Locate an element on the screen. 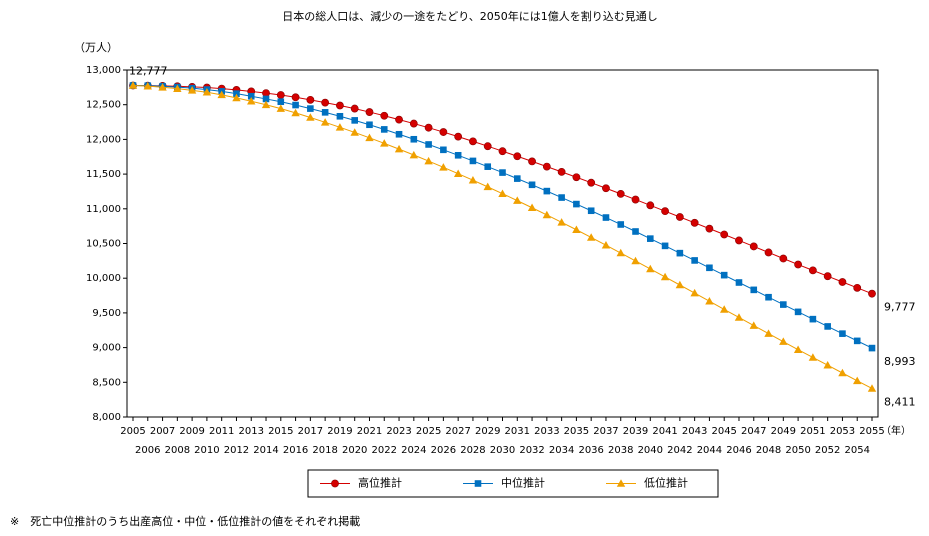 The image size is (929, 536). x-tick-label: 2017 is located at coordinates (310, 431).